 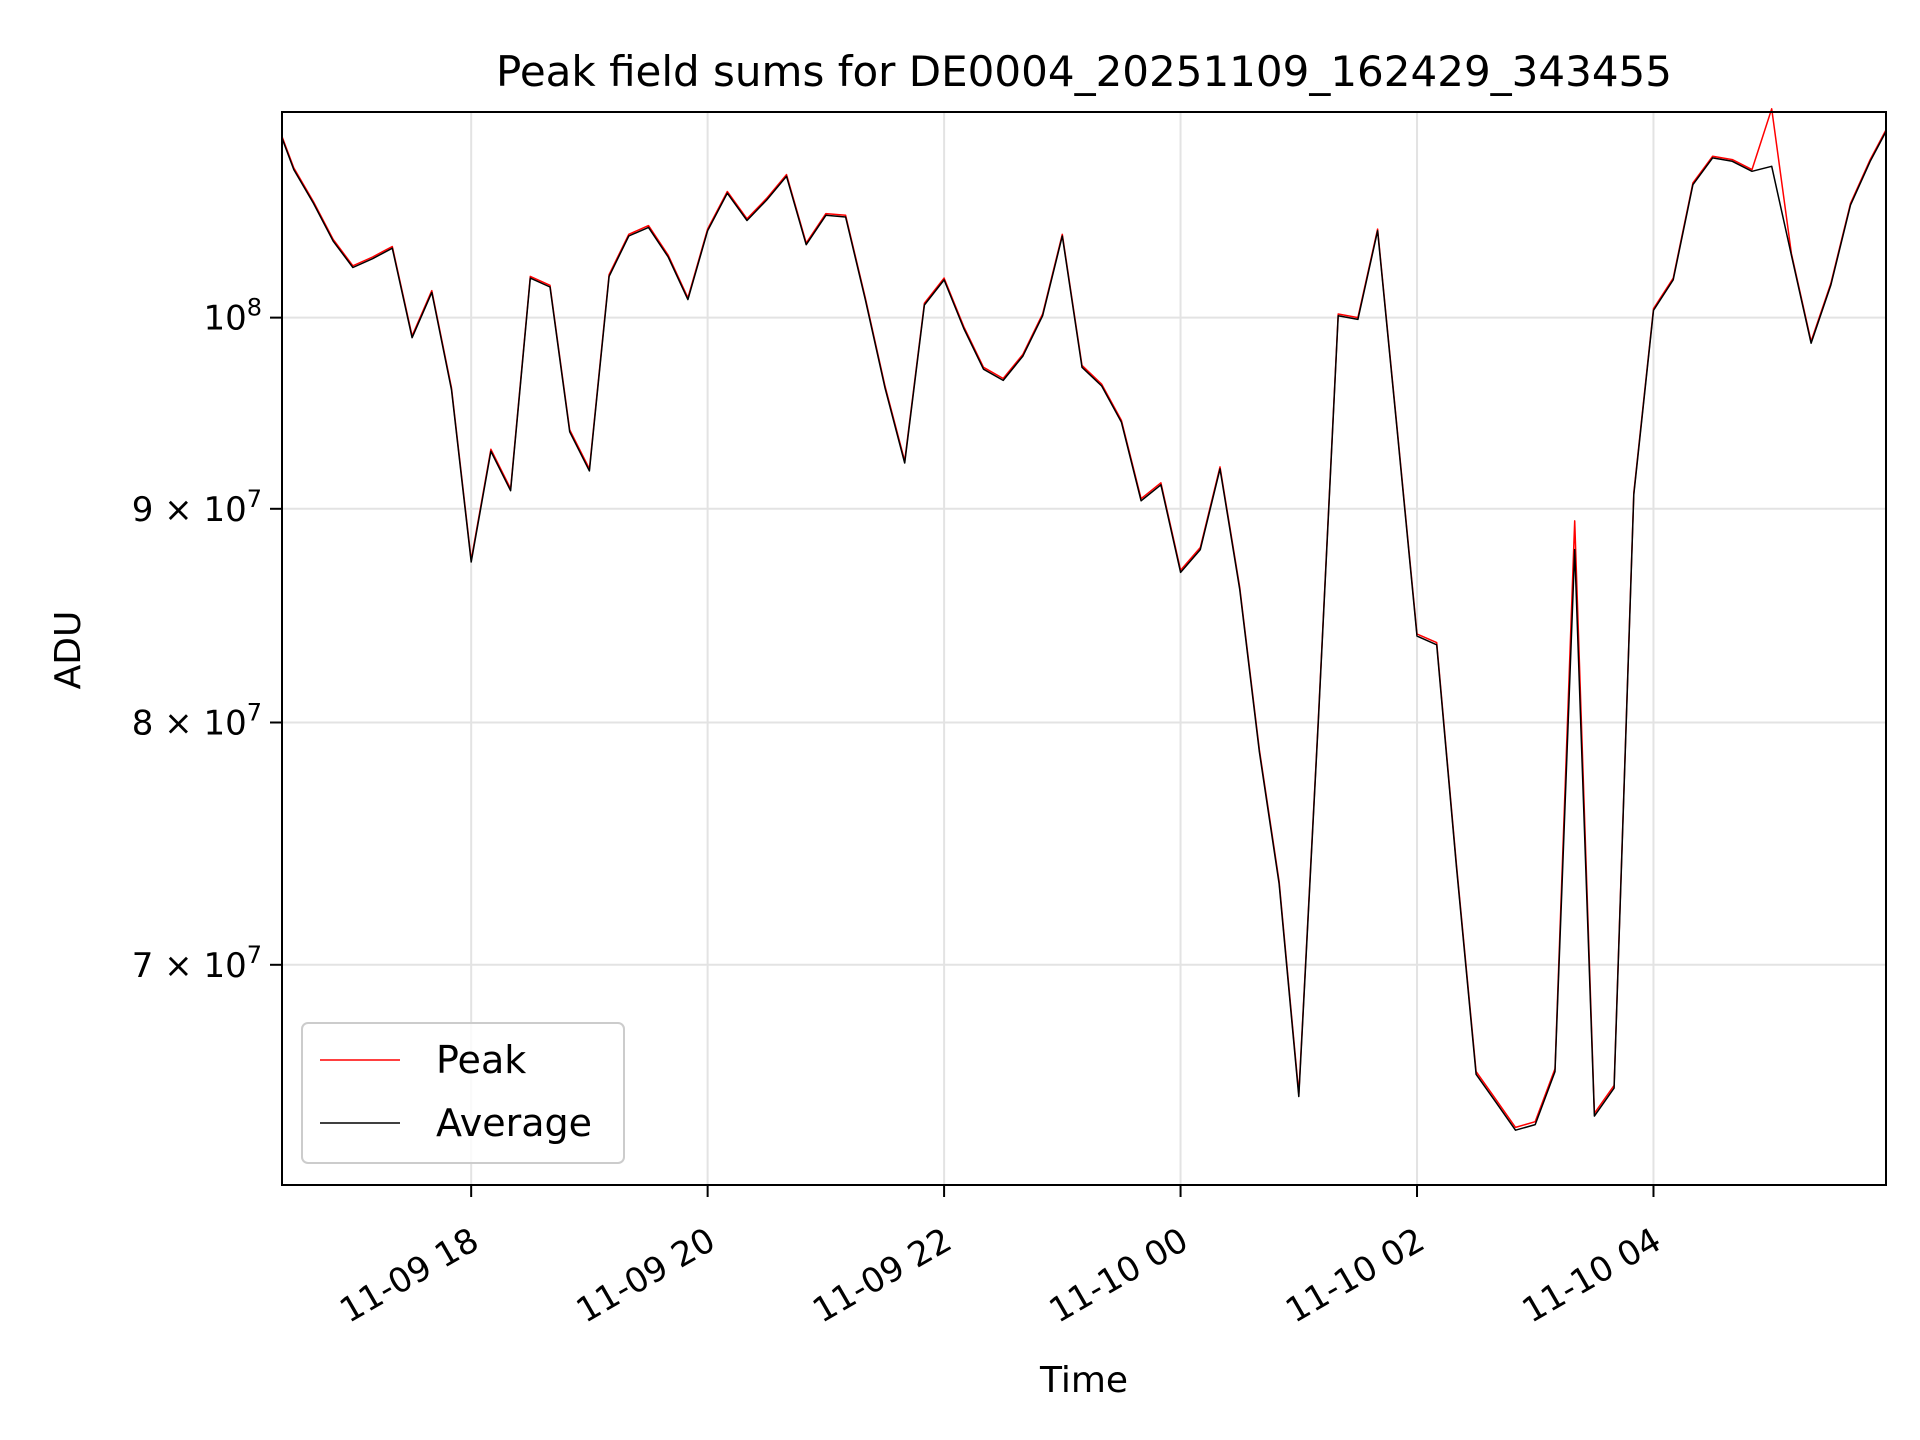 What do you see at coordinates (68, 650) in the screenshot?
I see `y-axis-title: ADU` at bounding box center [68, 650].